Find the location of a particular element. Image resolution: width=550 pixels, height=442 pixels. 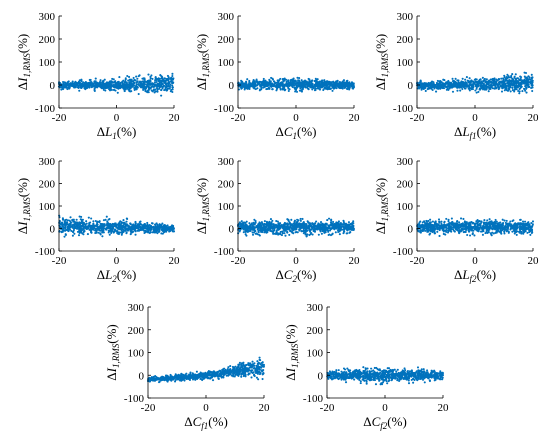

y-tick-label: 0 is located at coordinates (53, 230).